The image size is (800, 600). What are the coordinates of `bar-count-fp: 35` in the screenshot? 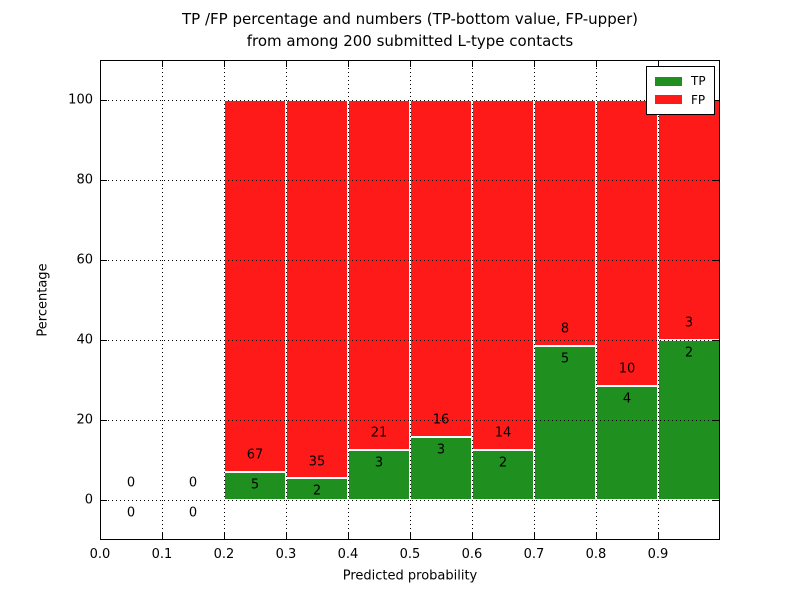 It's located at (317, 462).